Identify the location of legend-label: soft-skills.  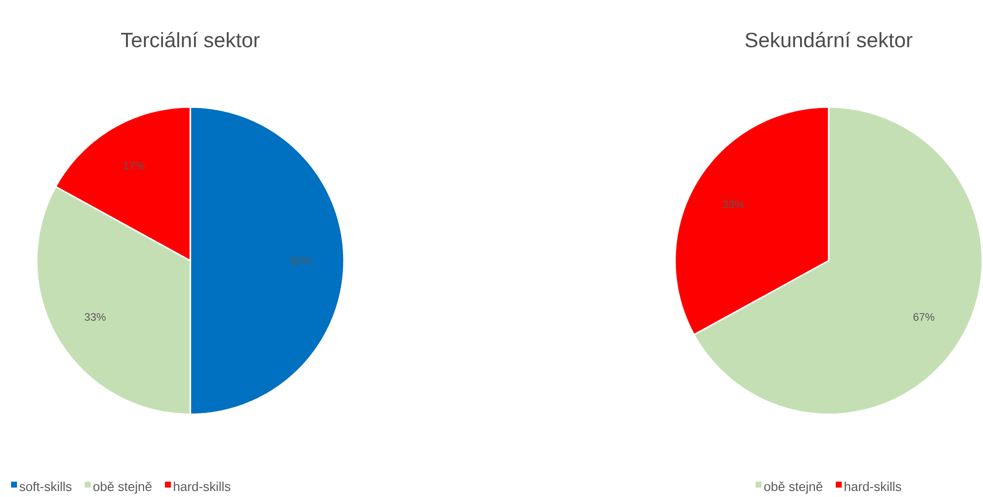
(46, 487).